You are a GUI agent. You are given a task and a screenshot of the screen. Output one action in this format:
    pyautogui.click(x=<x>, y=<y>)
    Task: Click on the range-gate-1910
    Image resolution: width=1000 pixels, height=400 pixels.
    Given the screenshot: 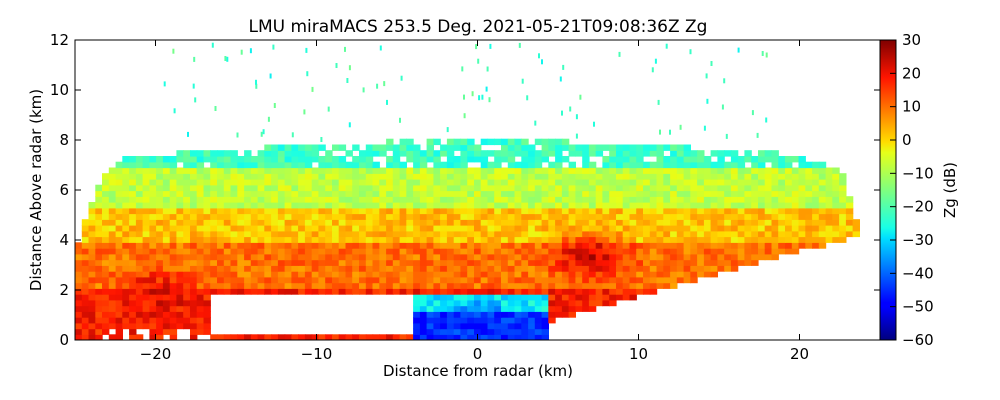 What is the action you would take?
    pyautogui.click(x=667, y=211)
    